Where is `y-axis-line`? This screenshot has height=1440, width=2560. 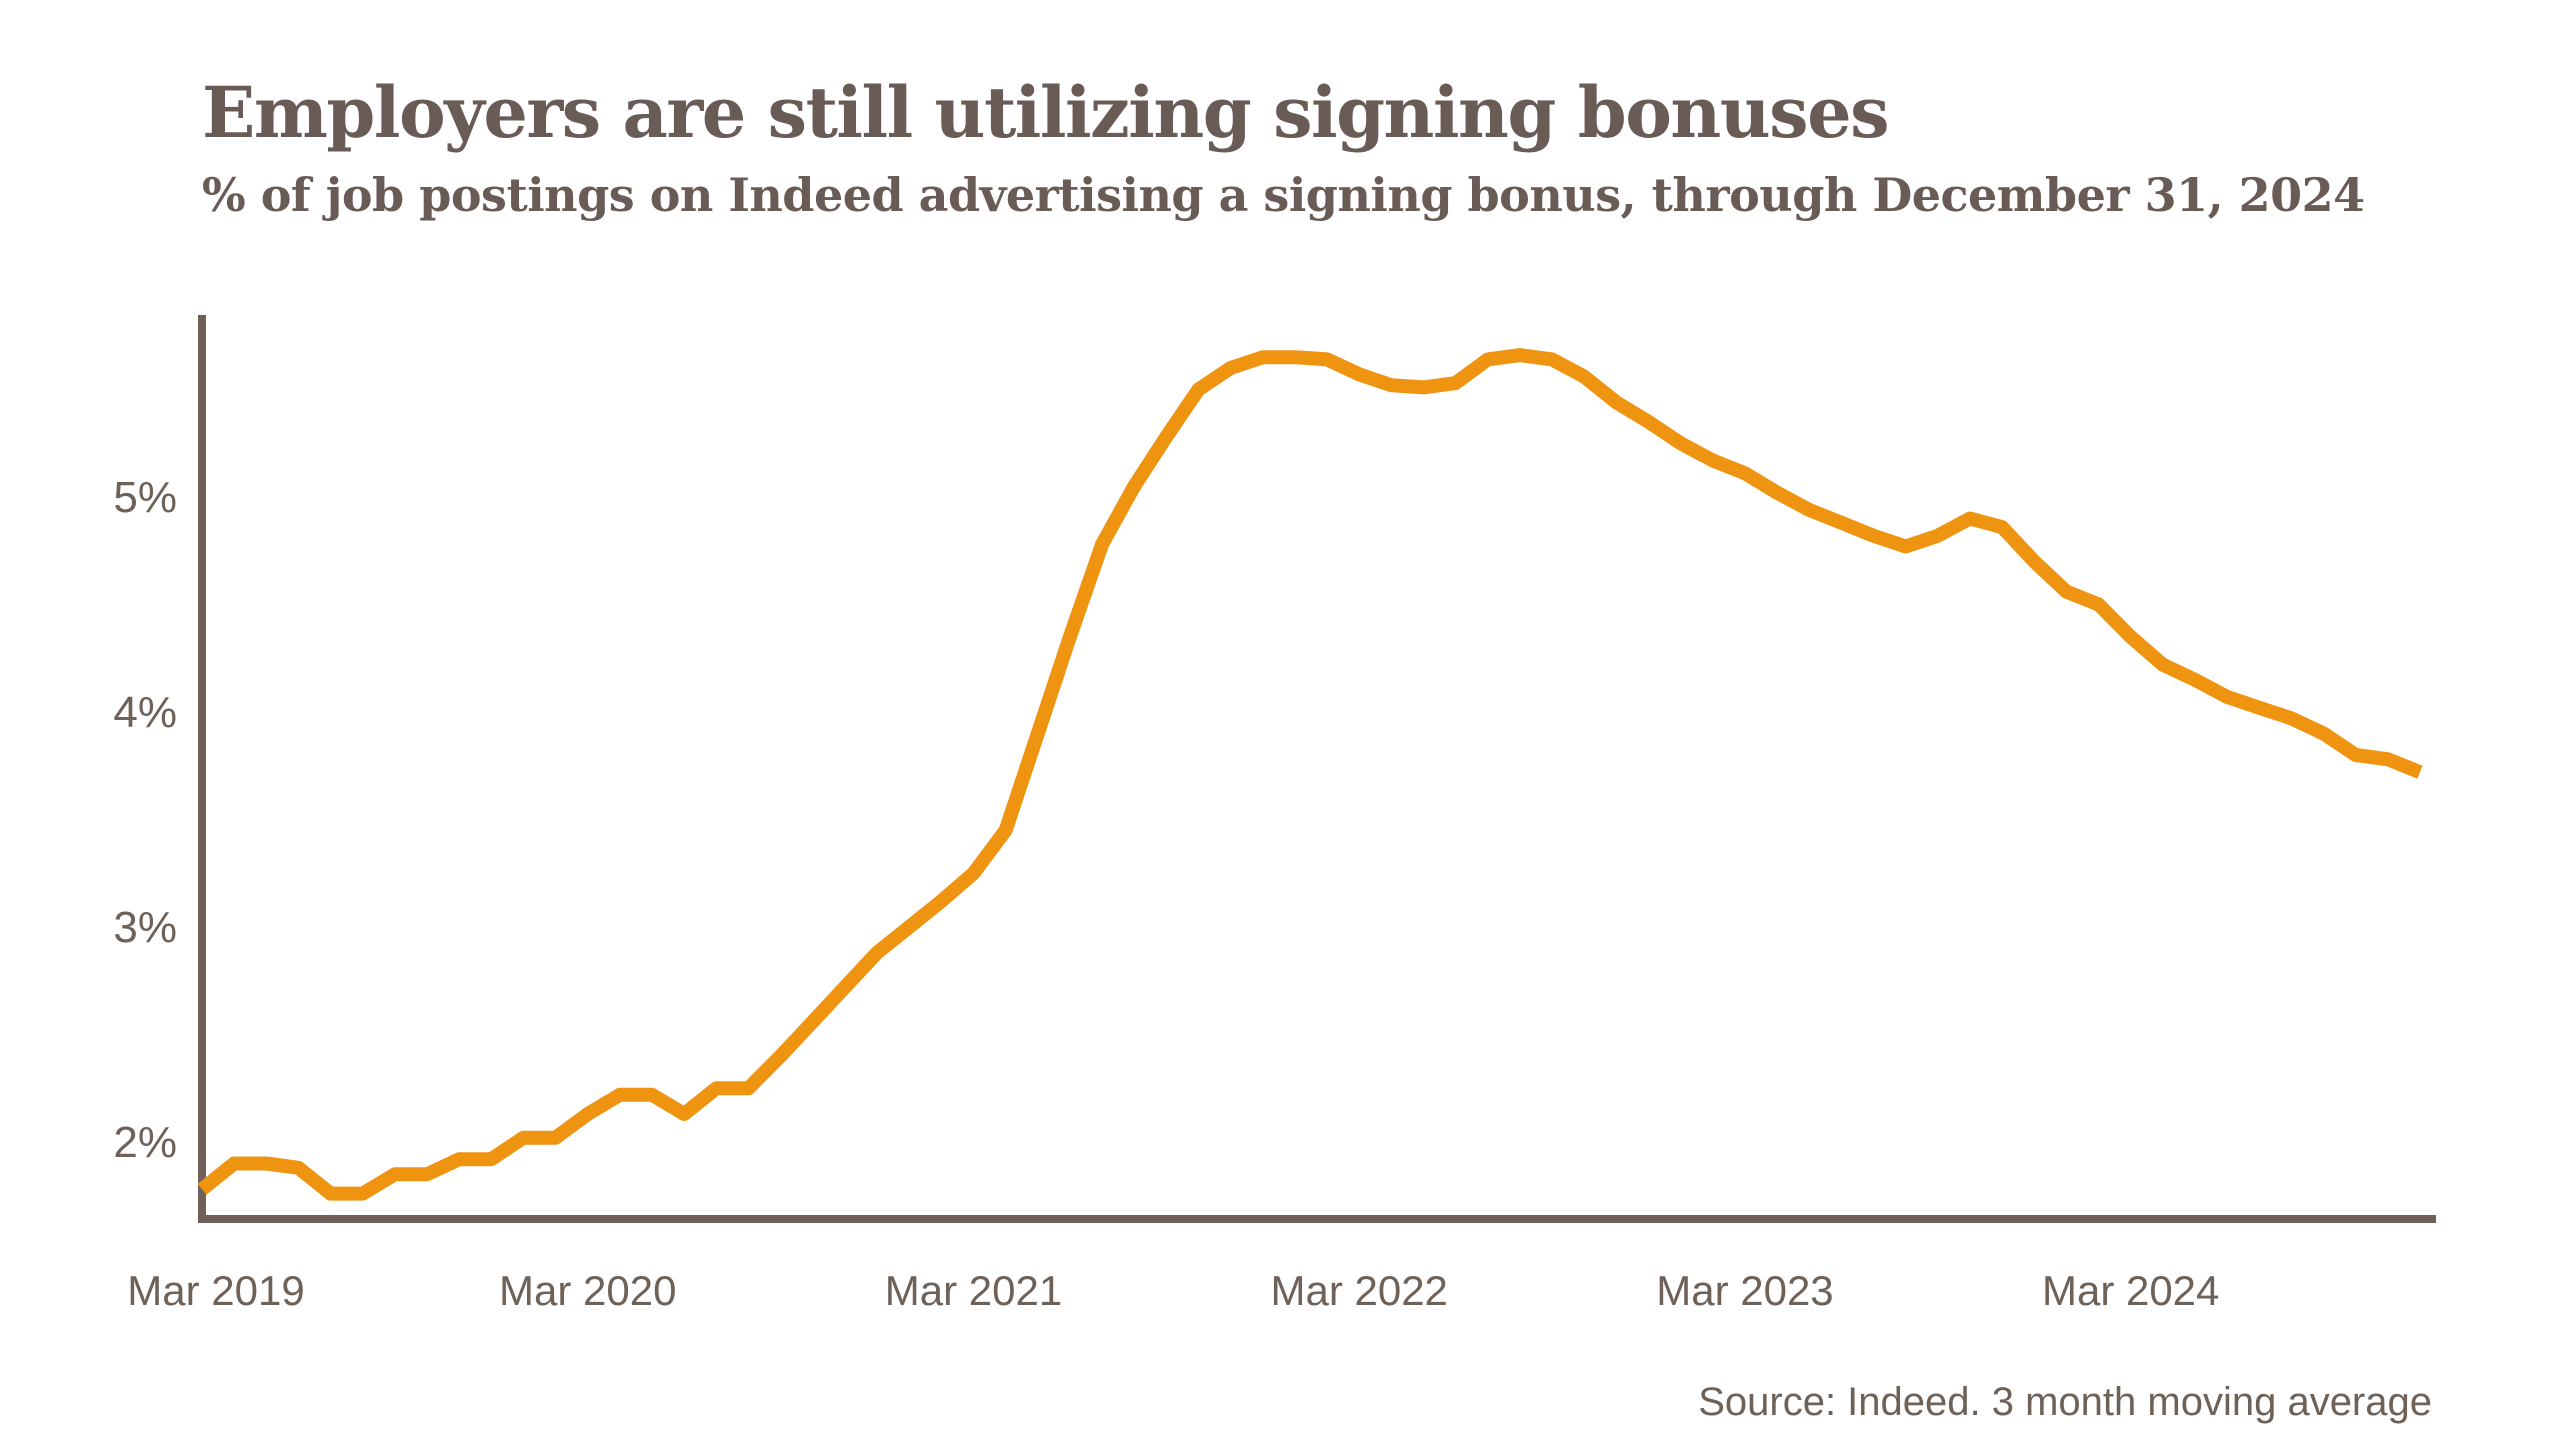
y-axis-line is located at coordinates (202, 769).